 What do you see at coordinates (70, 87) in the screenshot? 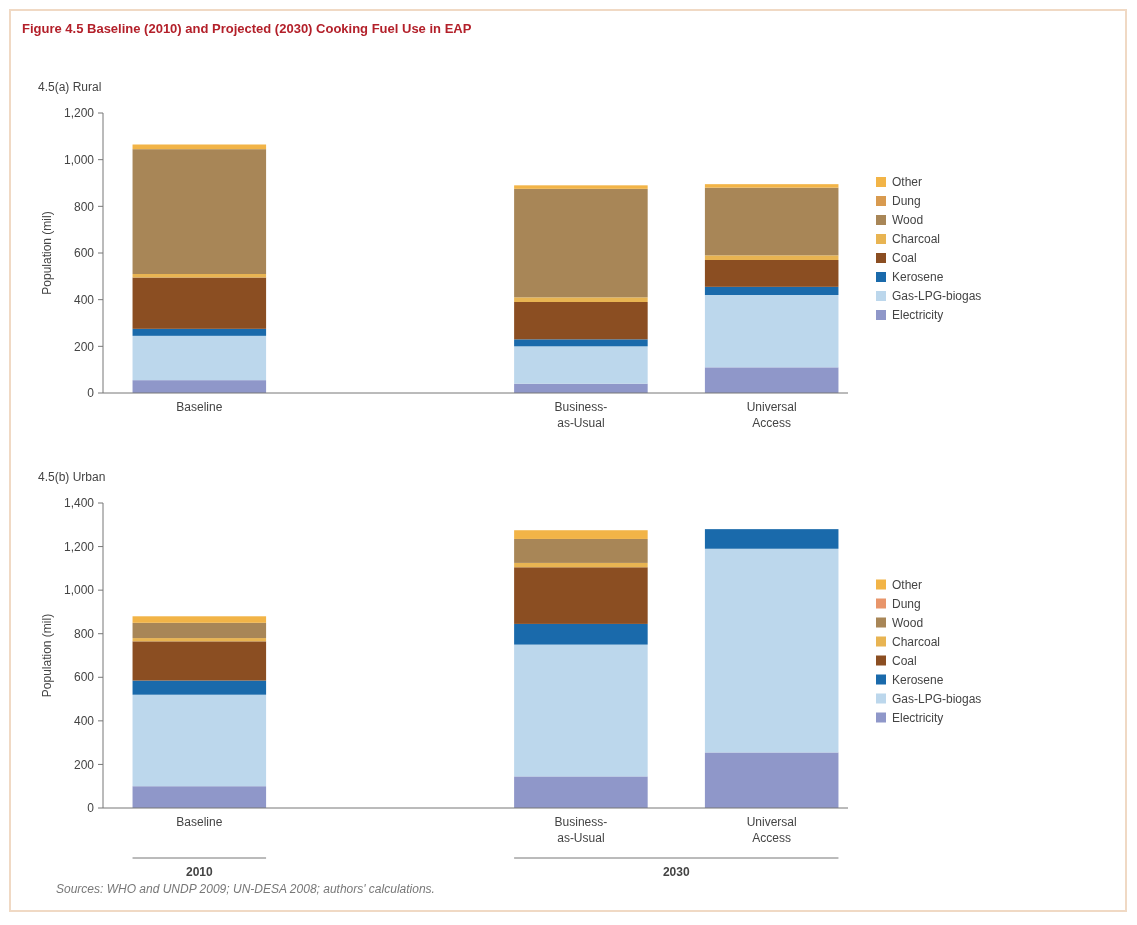
I see `chart-subtitle: 4.5(a) Rural` at bounding box center [70, 87].